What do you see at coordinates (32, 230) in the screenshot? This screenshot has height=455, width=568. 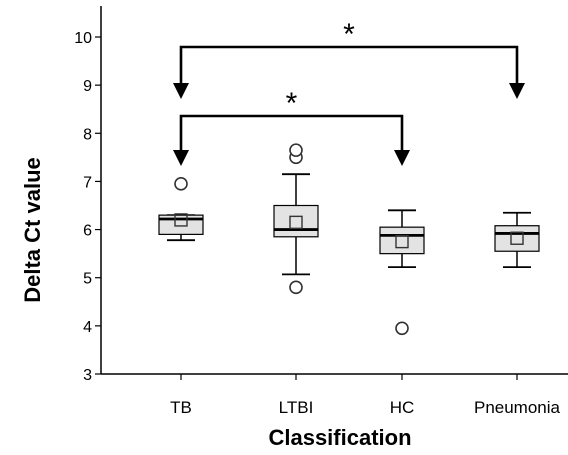 I see `y-axis-title: Delta Ct value` at bounding box center [32, 230].